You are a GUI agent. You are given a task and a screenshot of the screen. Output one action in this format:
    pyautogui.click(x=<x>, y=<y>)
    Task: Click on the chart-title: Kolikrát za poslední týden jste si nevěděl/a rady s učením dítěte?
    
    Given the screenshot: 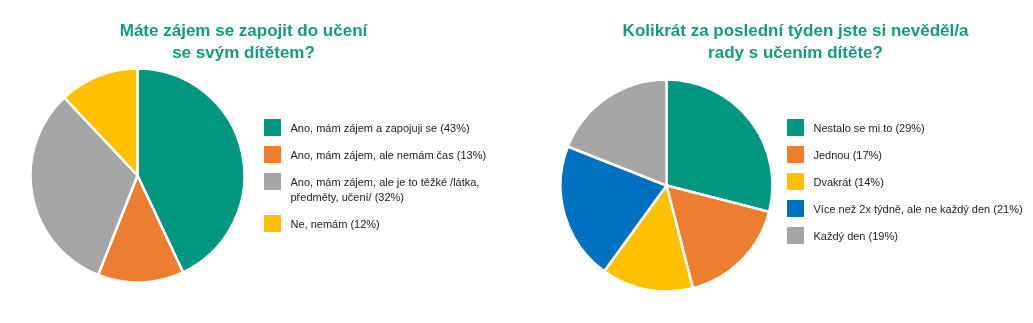 What is the action you would take?
    pyautogui.click(x=795, y=41)
    